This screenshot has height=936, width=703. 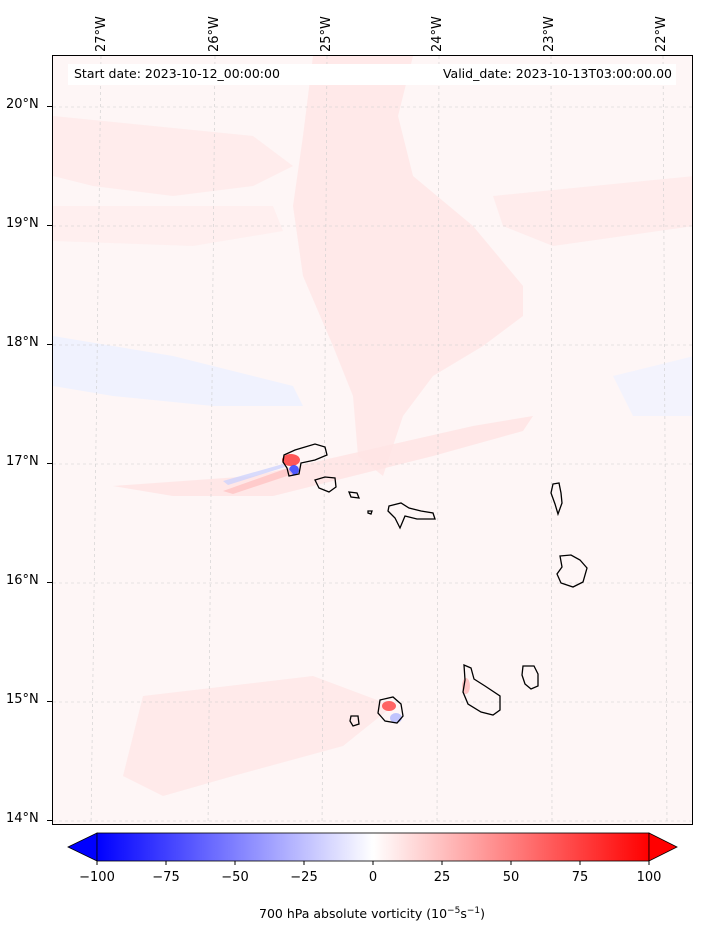 I want to click on islands, so click(x=435, y=585).